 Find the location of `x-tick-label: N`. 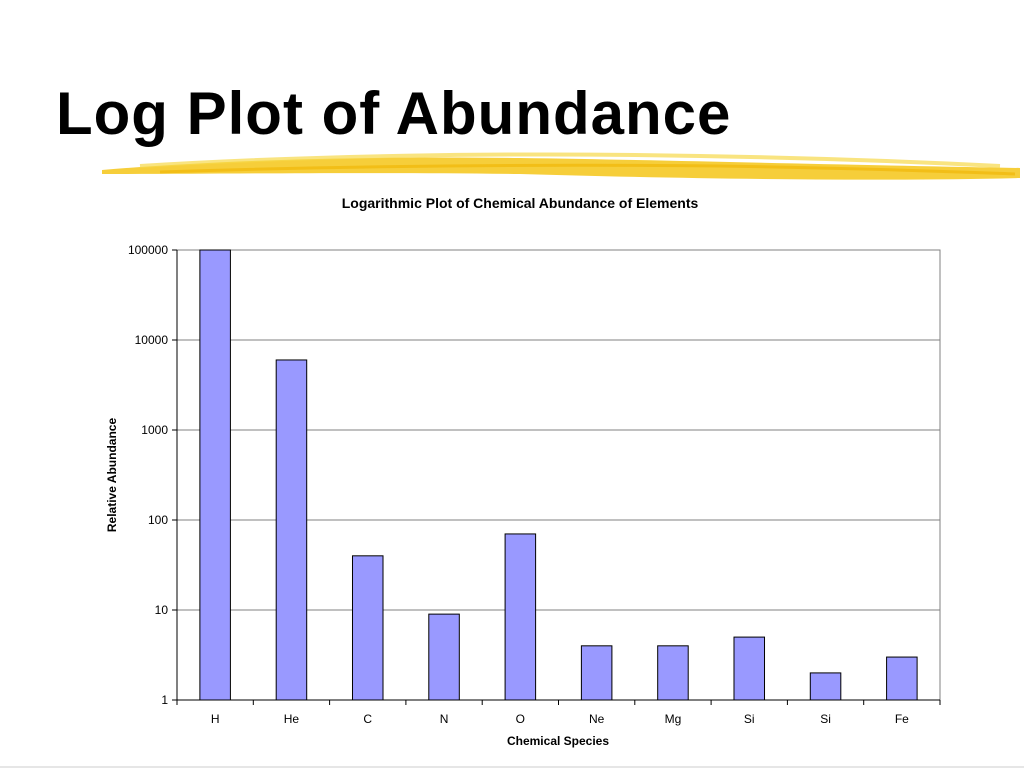

x-tick-label: N is located at coordinates (444, 719).